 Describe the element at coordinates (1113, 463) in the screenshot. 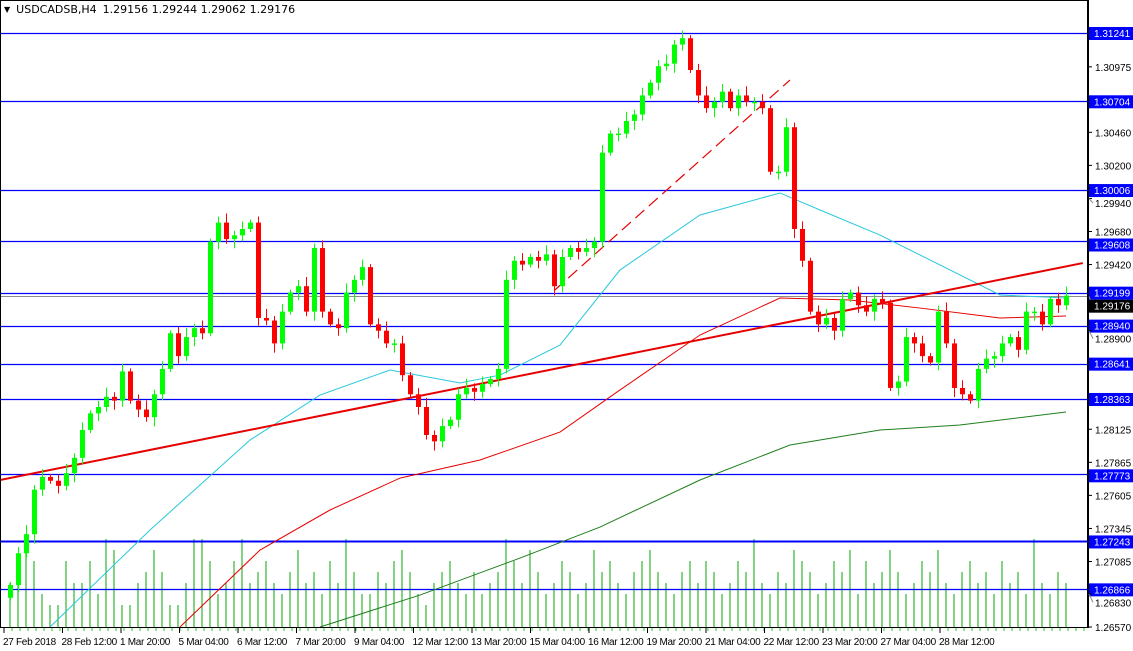

I see `price-tick-label: 1.27865` at that location.